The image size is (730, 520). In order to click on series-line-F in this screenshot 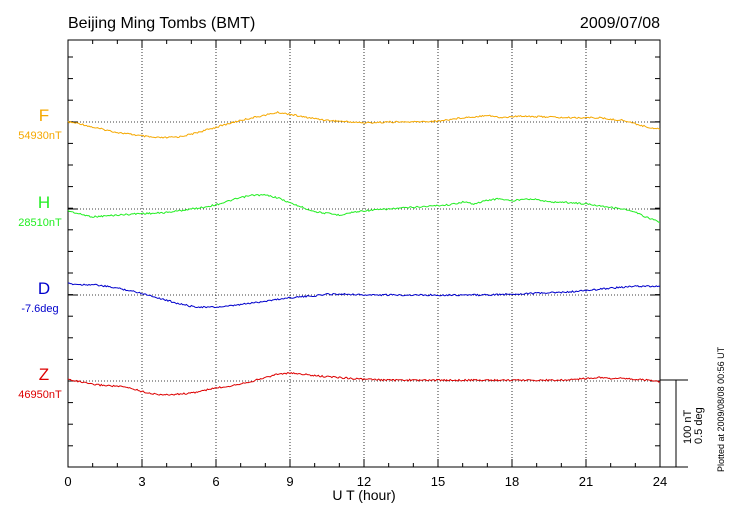, I will do `click(364, 124)`.